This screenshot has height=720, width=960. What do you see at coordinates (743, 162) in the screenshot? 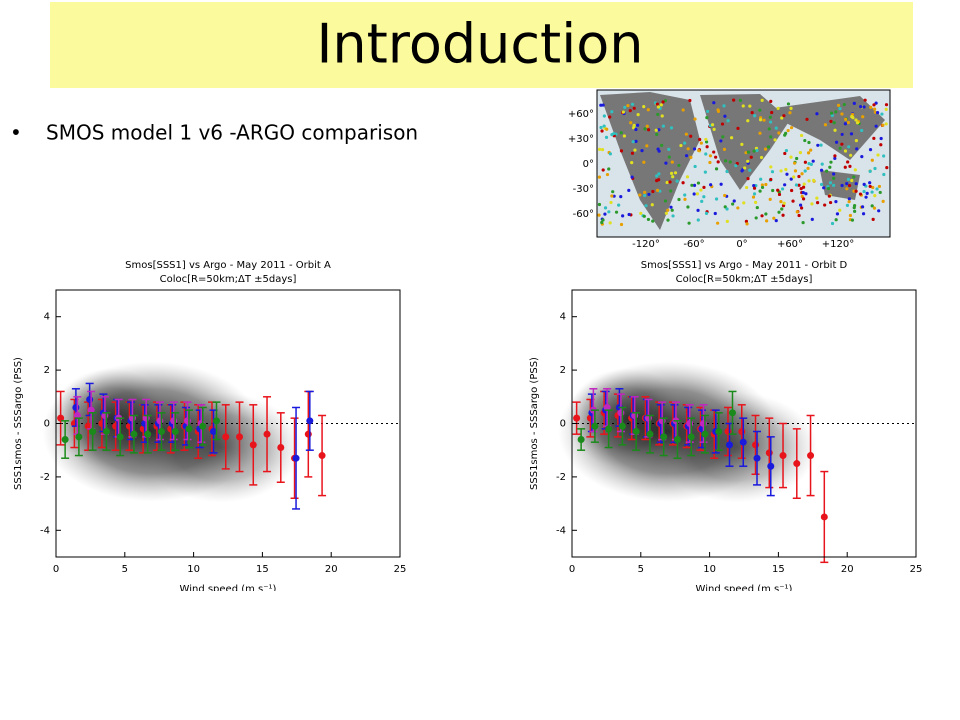
I see `map-dots` at bounding box center [743, 162].